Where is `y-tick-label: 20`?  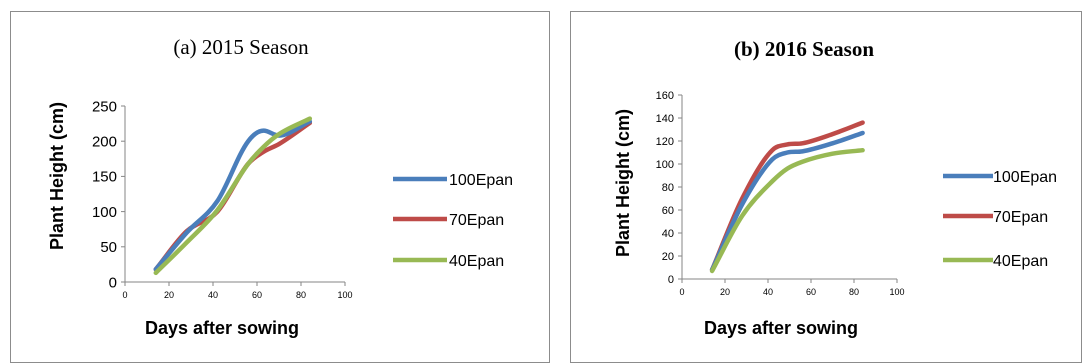 y-tick-label: 20 is located at coordinates (668, 257).